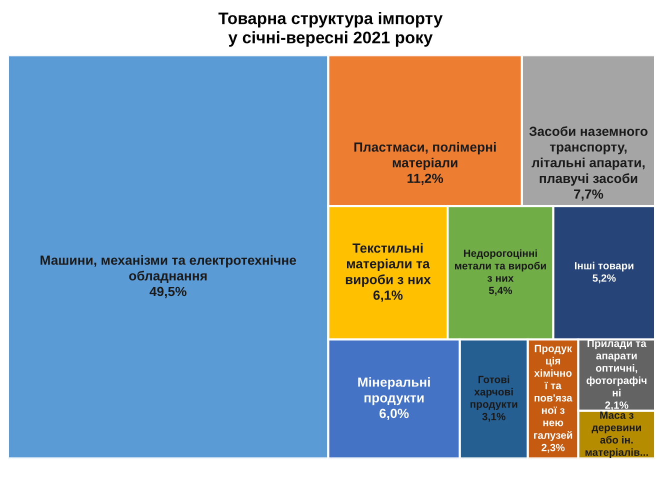 Image resolution: width=661 pixels, height=480 pixels. I want to click on data-label: 5,4%, so click(500, 291).